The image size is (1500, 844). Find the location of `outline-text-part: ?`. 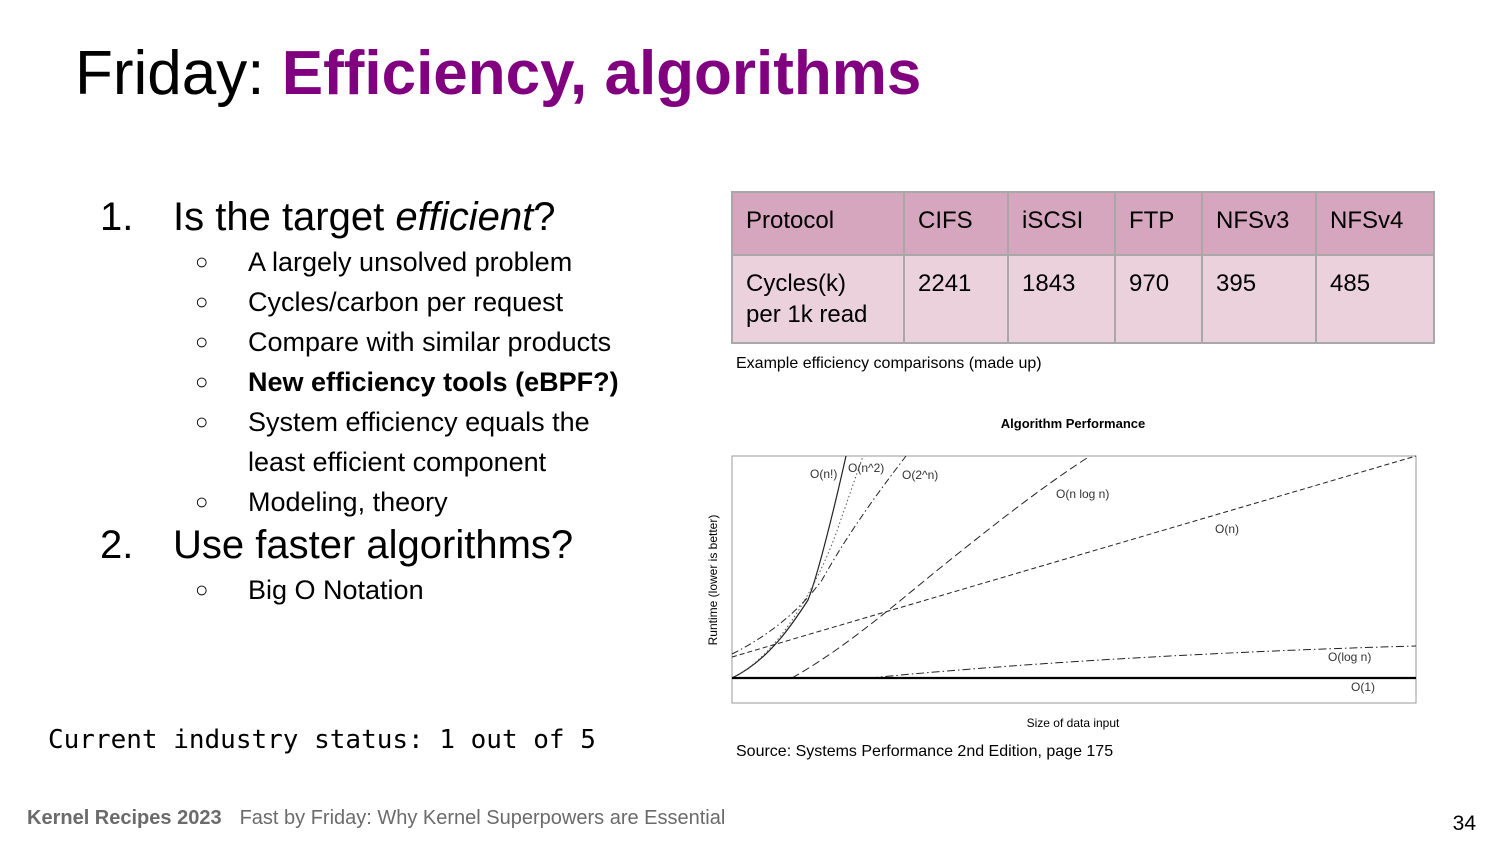

outline-text-part: ? is located at coordinates (544, 217).